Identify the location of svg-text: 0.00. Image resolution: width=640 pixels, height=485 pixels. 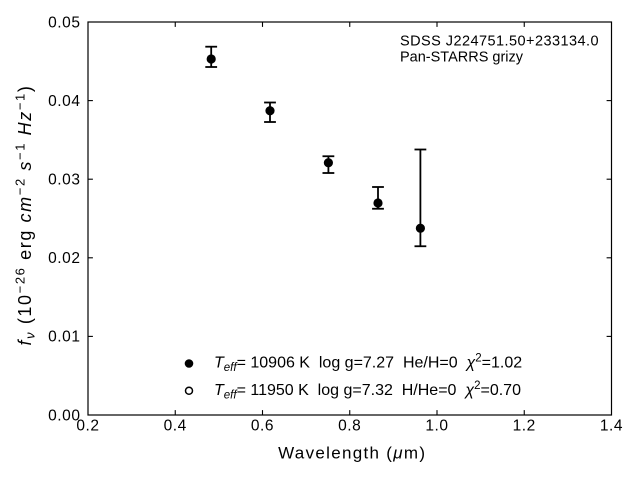
(64, 415).